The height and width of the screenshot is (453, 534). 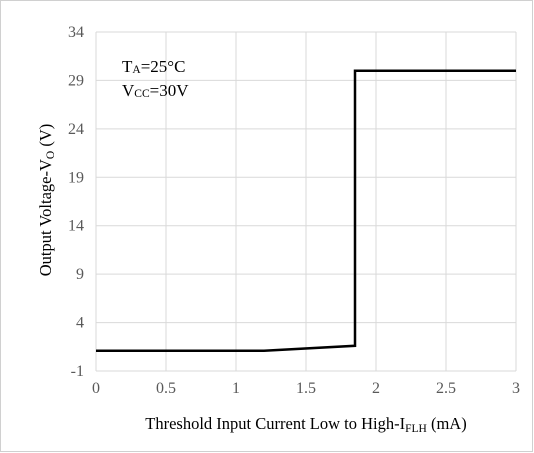 What do you see at coordinates (76, 129) in the screenshot?
I see `y-tick-label: 24` at bounding box center [76, 129].